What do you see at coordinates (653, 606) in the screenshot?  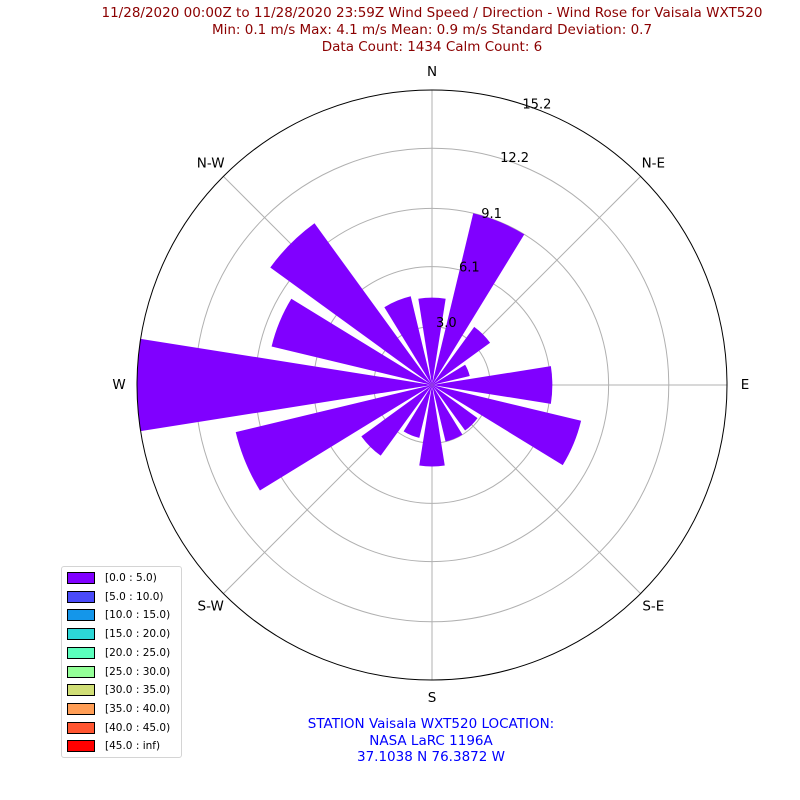 I see `direction-label-s-e: S-E` at bounding box center [653, 606].